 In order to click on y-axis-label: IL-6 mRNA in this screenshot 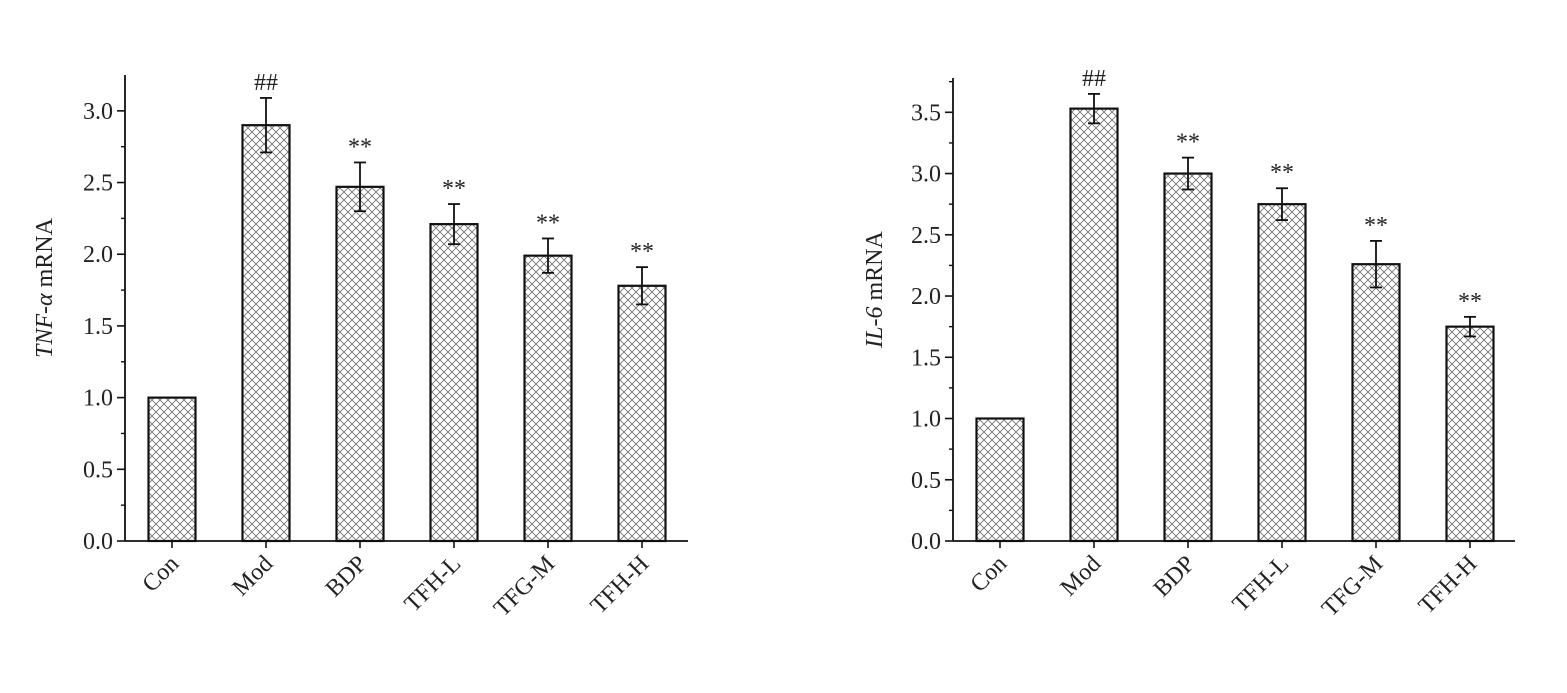, I will do `click(875, 289)`.